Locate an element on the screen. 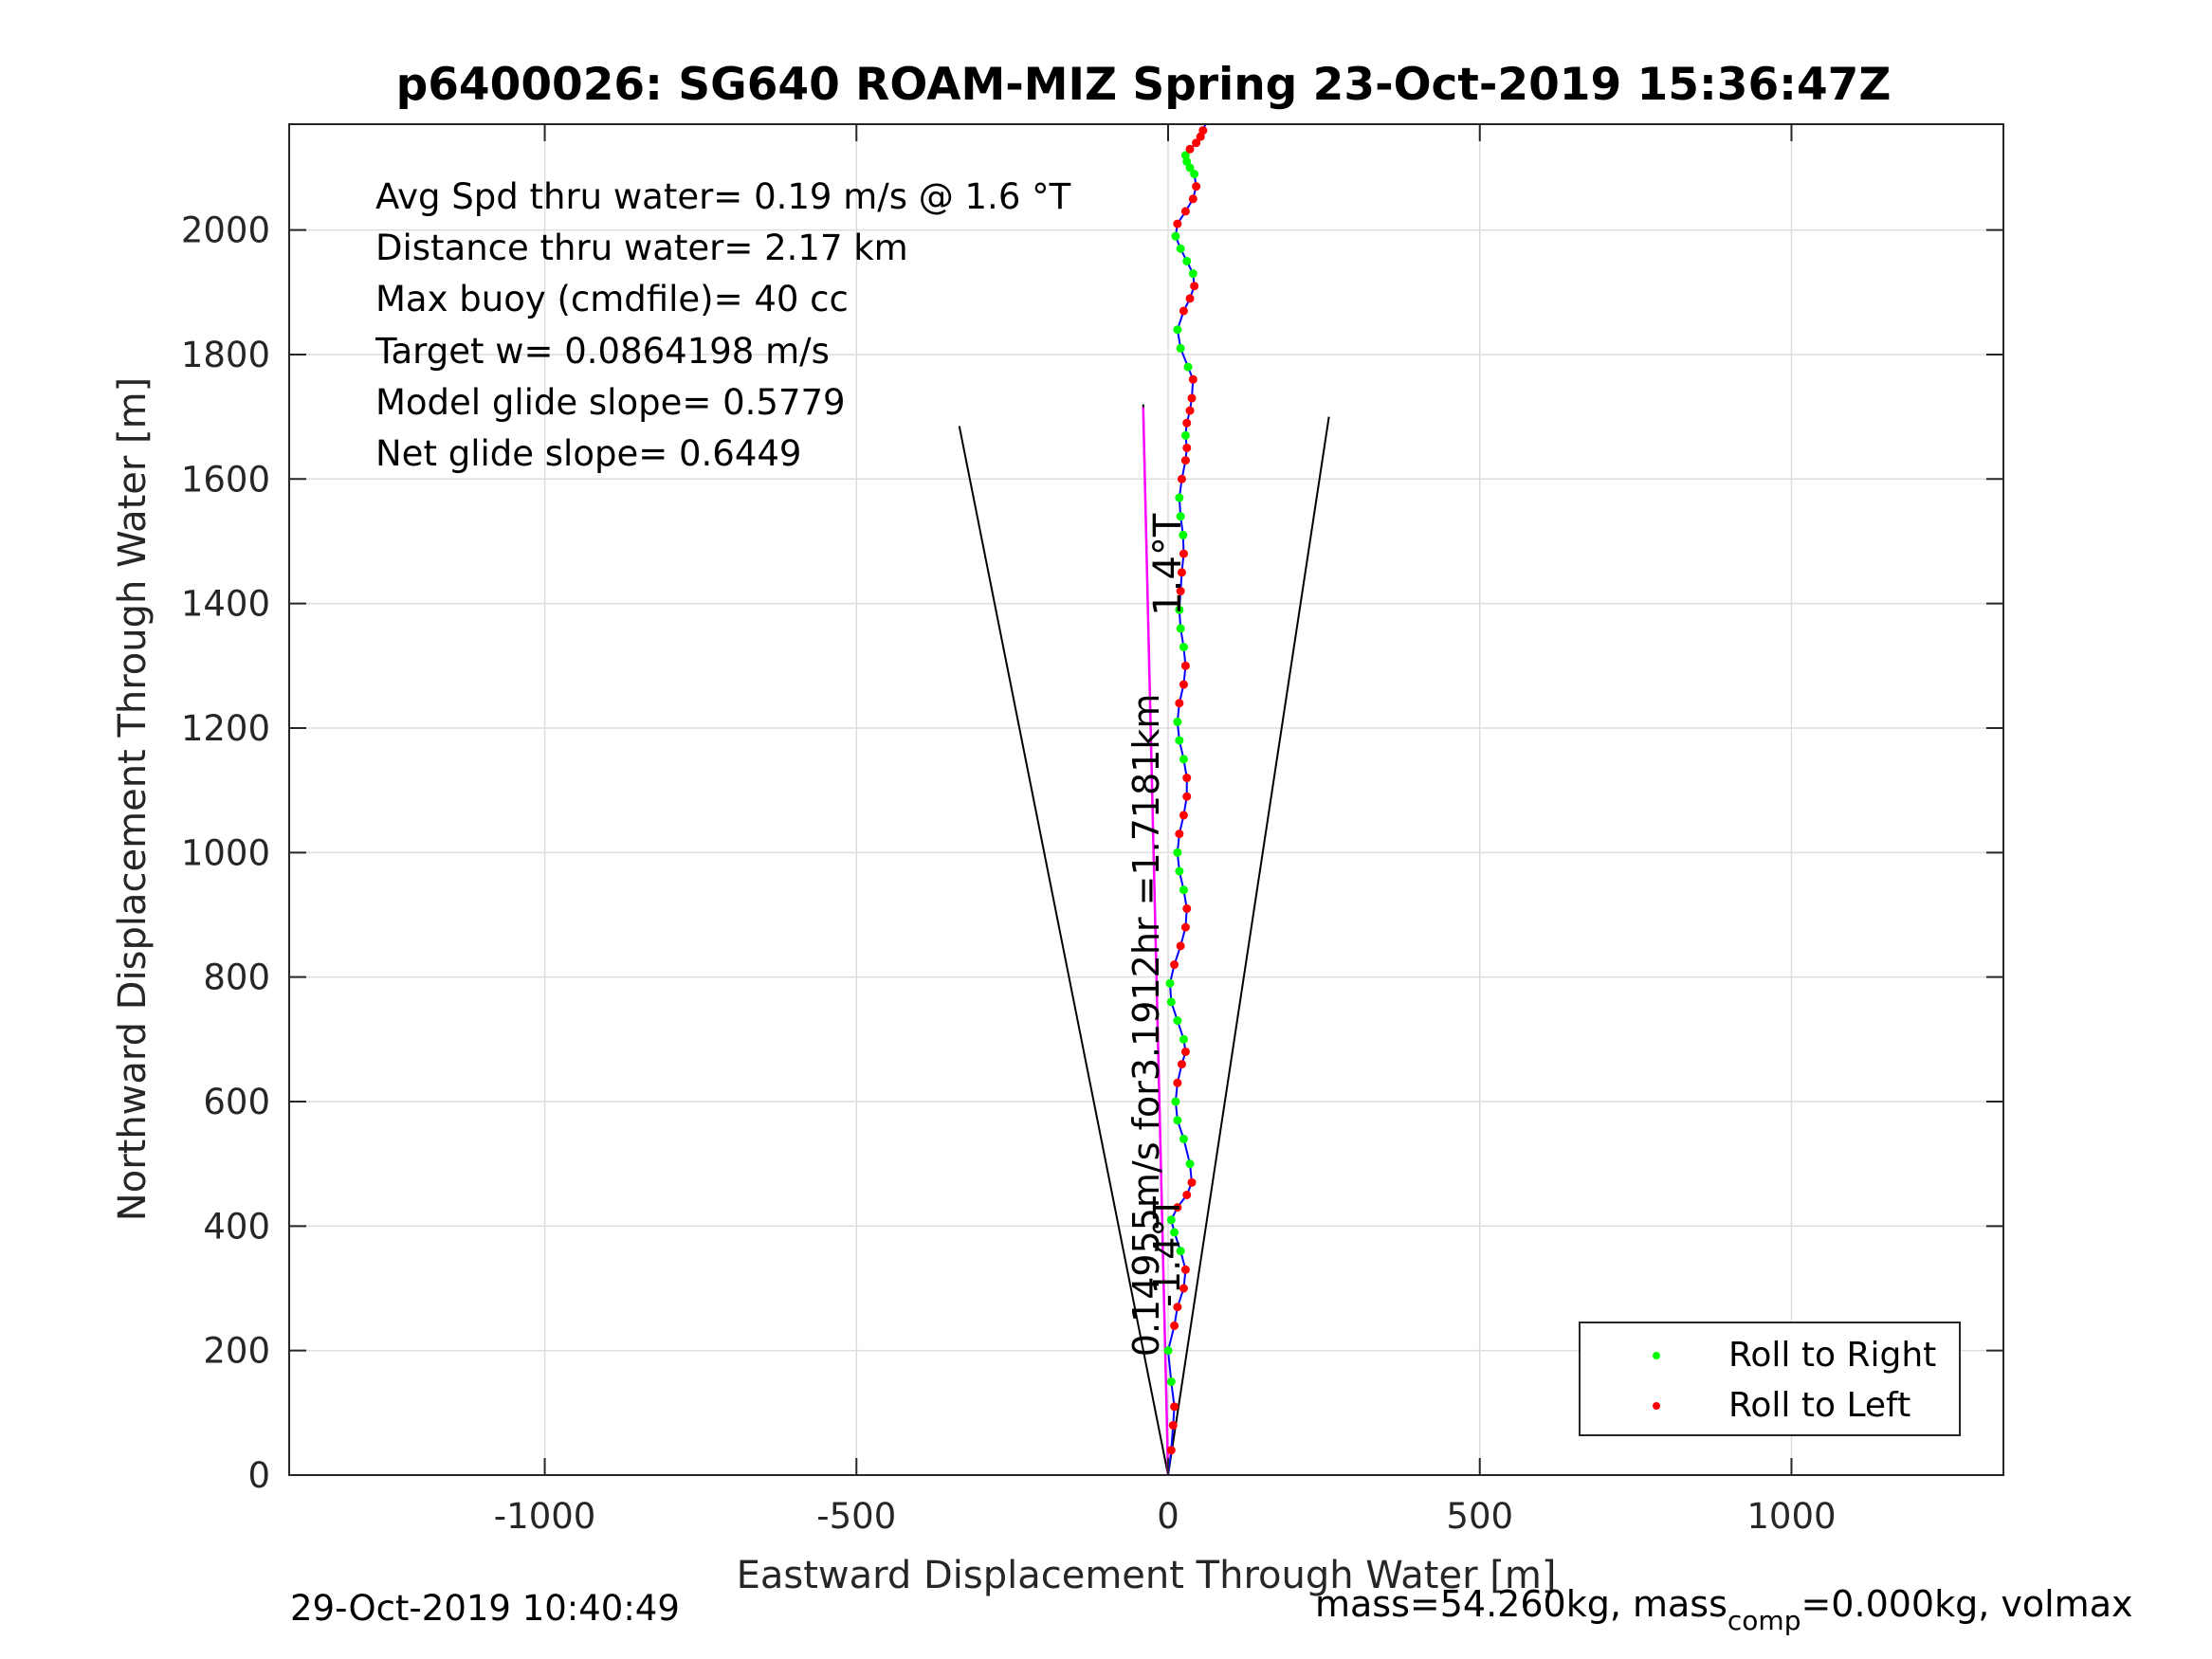 The width and height of the screenshot is (2212, 1659). footer-mass-info: mass=54.260kg, masscomp=0.000kg, volmax is located at coordinates (1723, 1609).